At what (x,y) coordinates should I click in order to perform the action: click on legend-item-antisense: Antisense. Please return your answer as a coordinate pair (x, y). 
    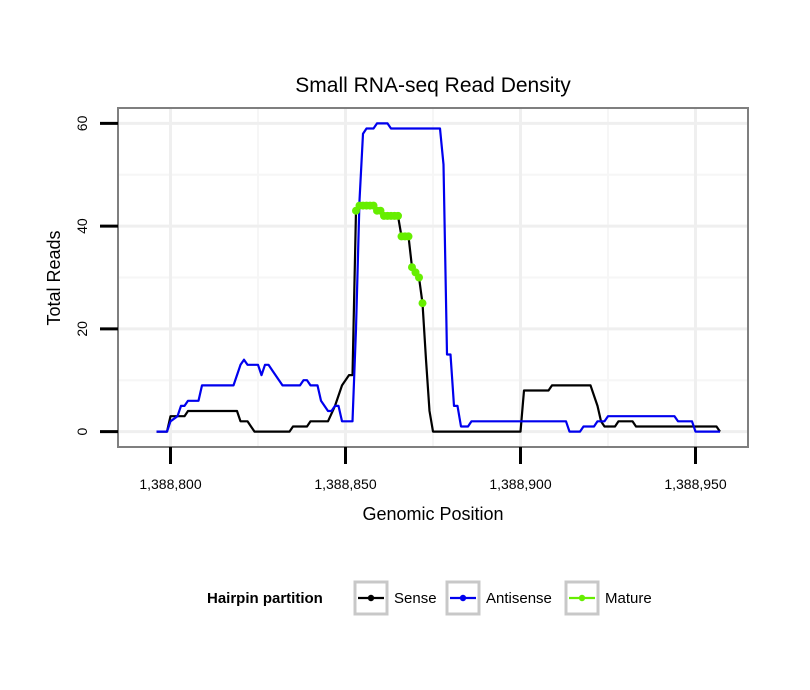
    Looking at the image, I should click on (498, 598).